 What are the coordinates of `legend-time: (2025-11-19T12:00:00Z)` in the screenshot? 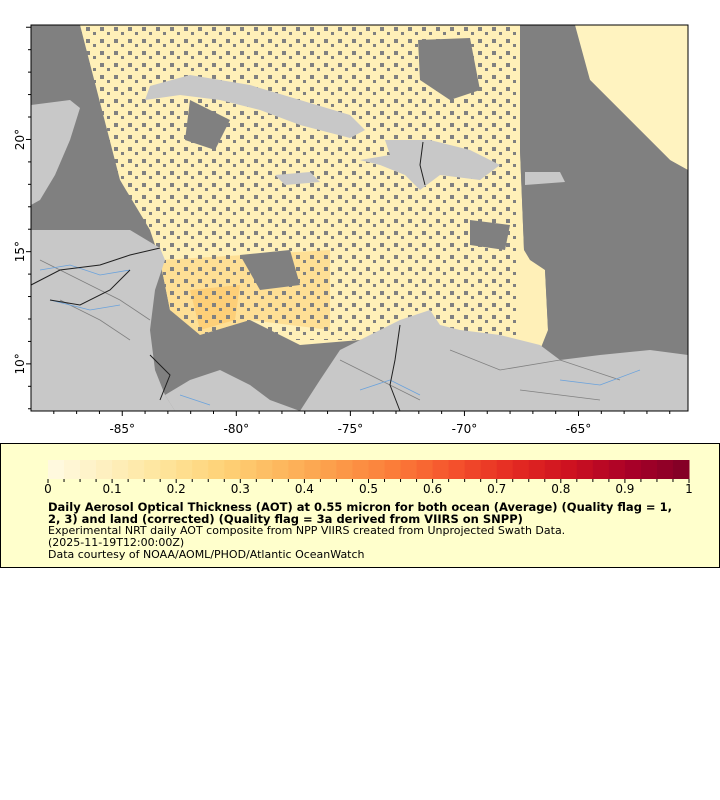 It's located at (116, 542).